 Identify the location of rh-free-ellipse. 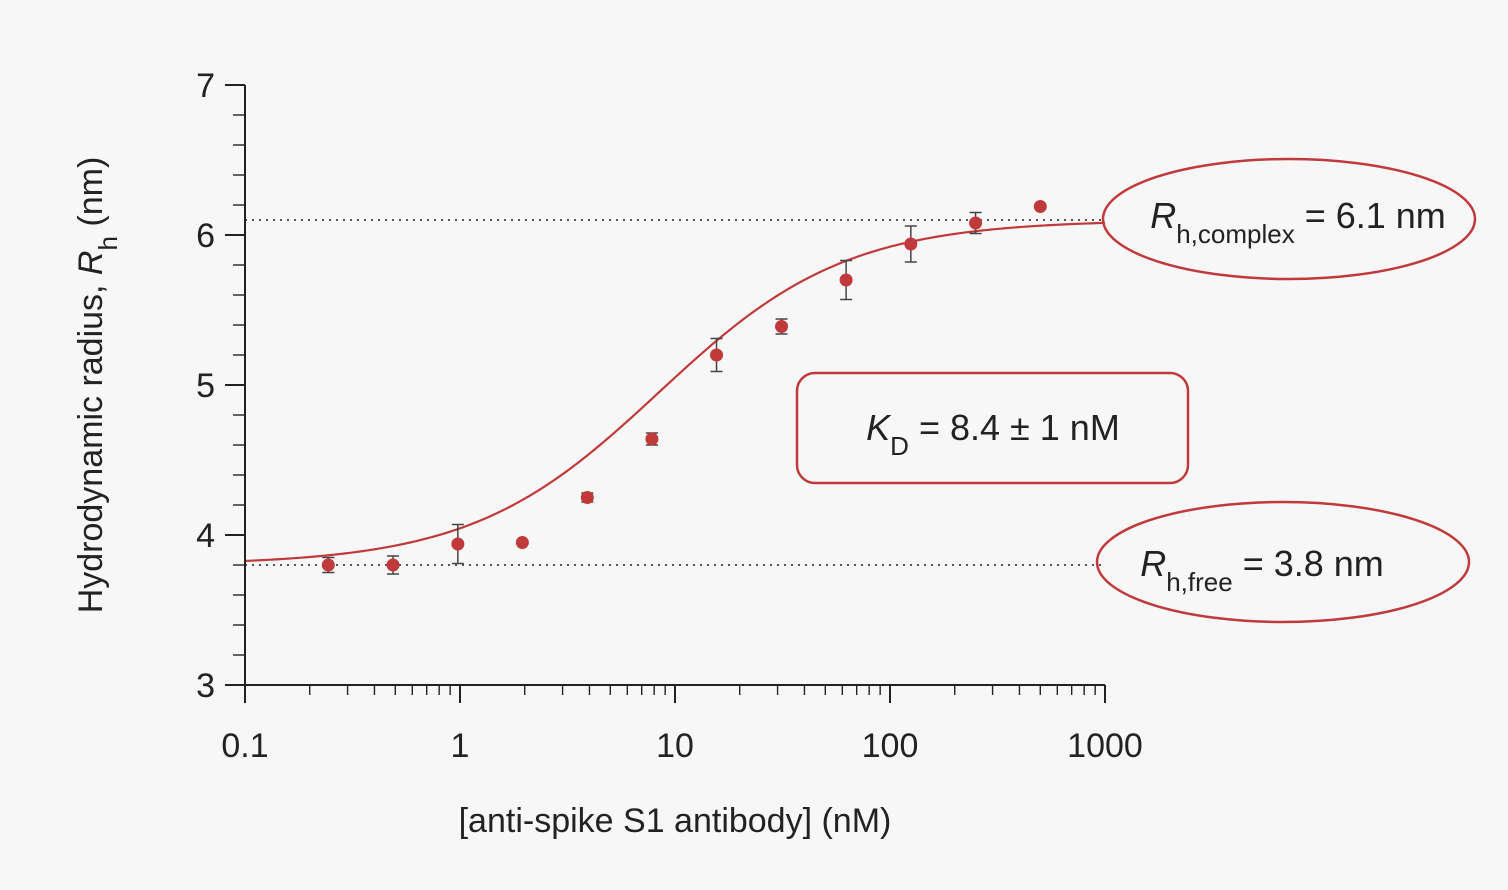
(1283, 562).